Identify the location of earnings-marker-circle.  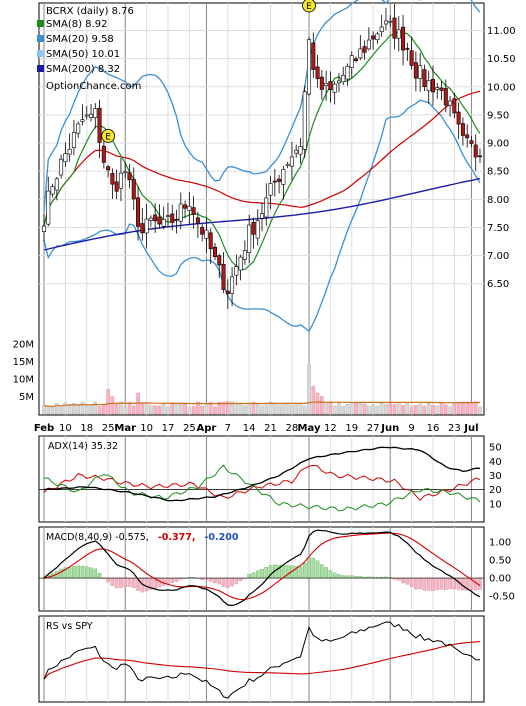
(108, 136).